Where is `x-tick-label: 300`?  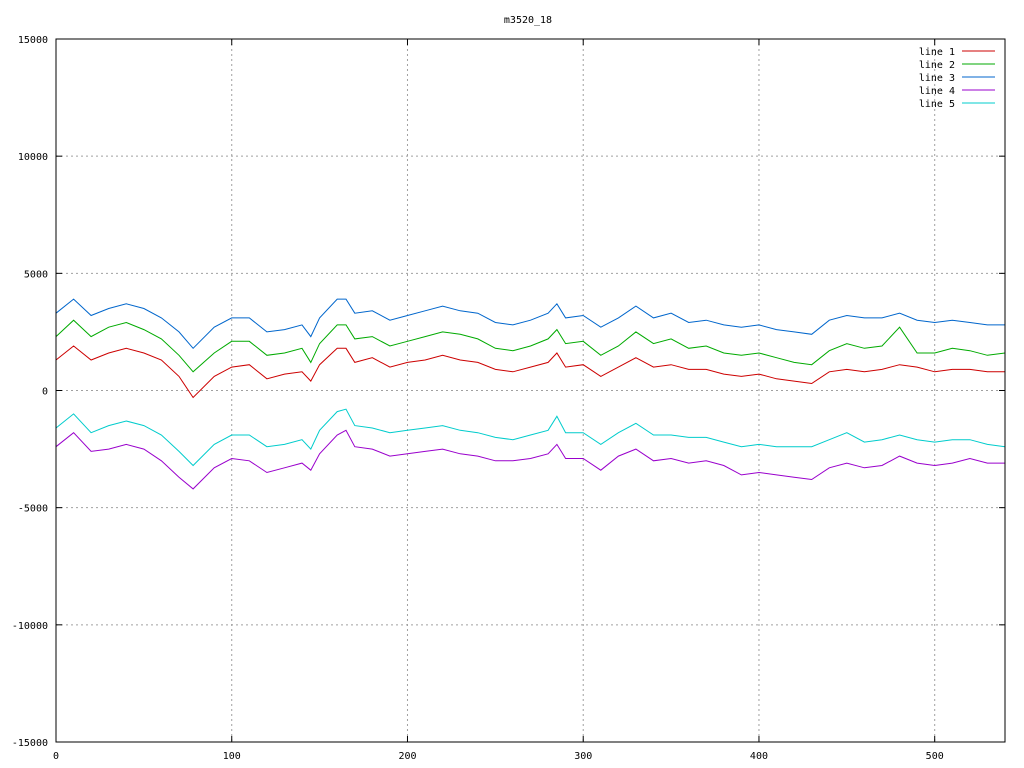
x-tick-label: 300 is located at coordinates (583, 756).